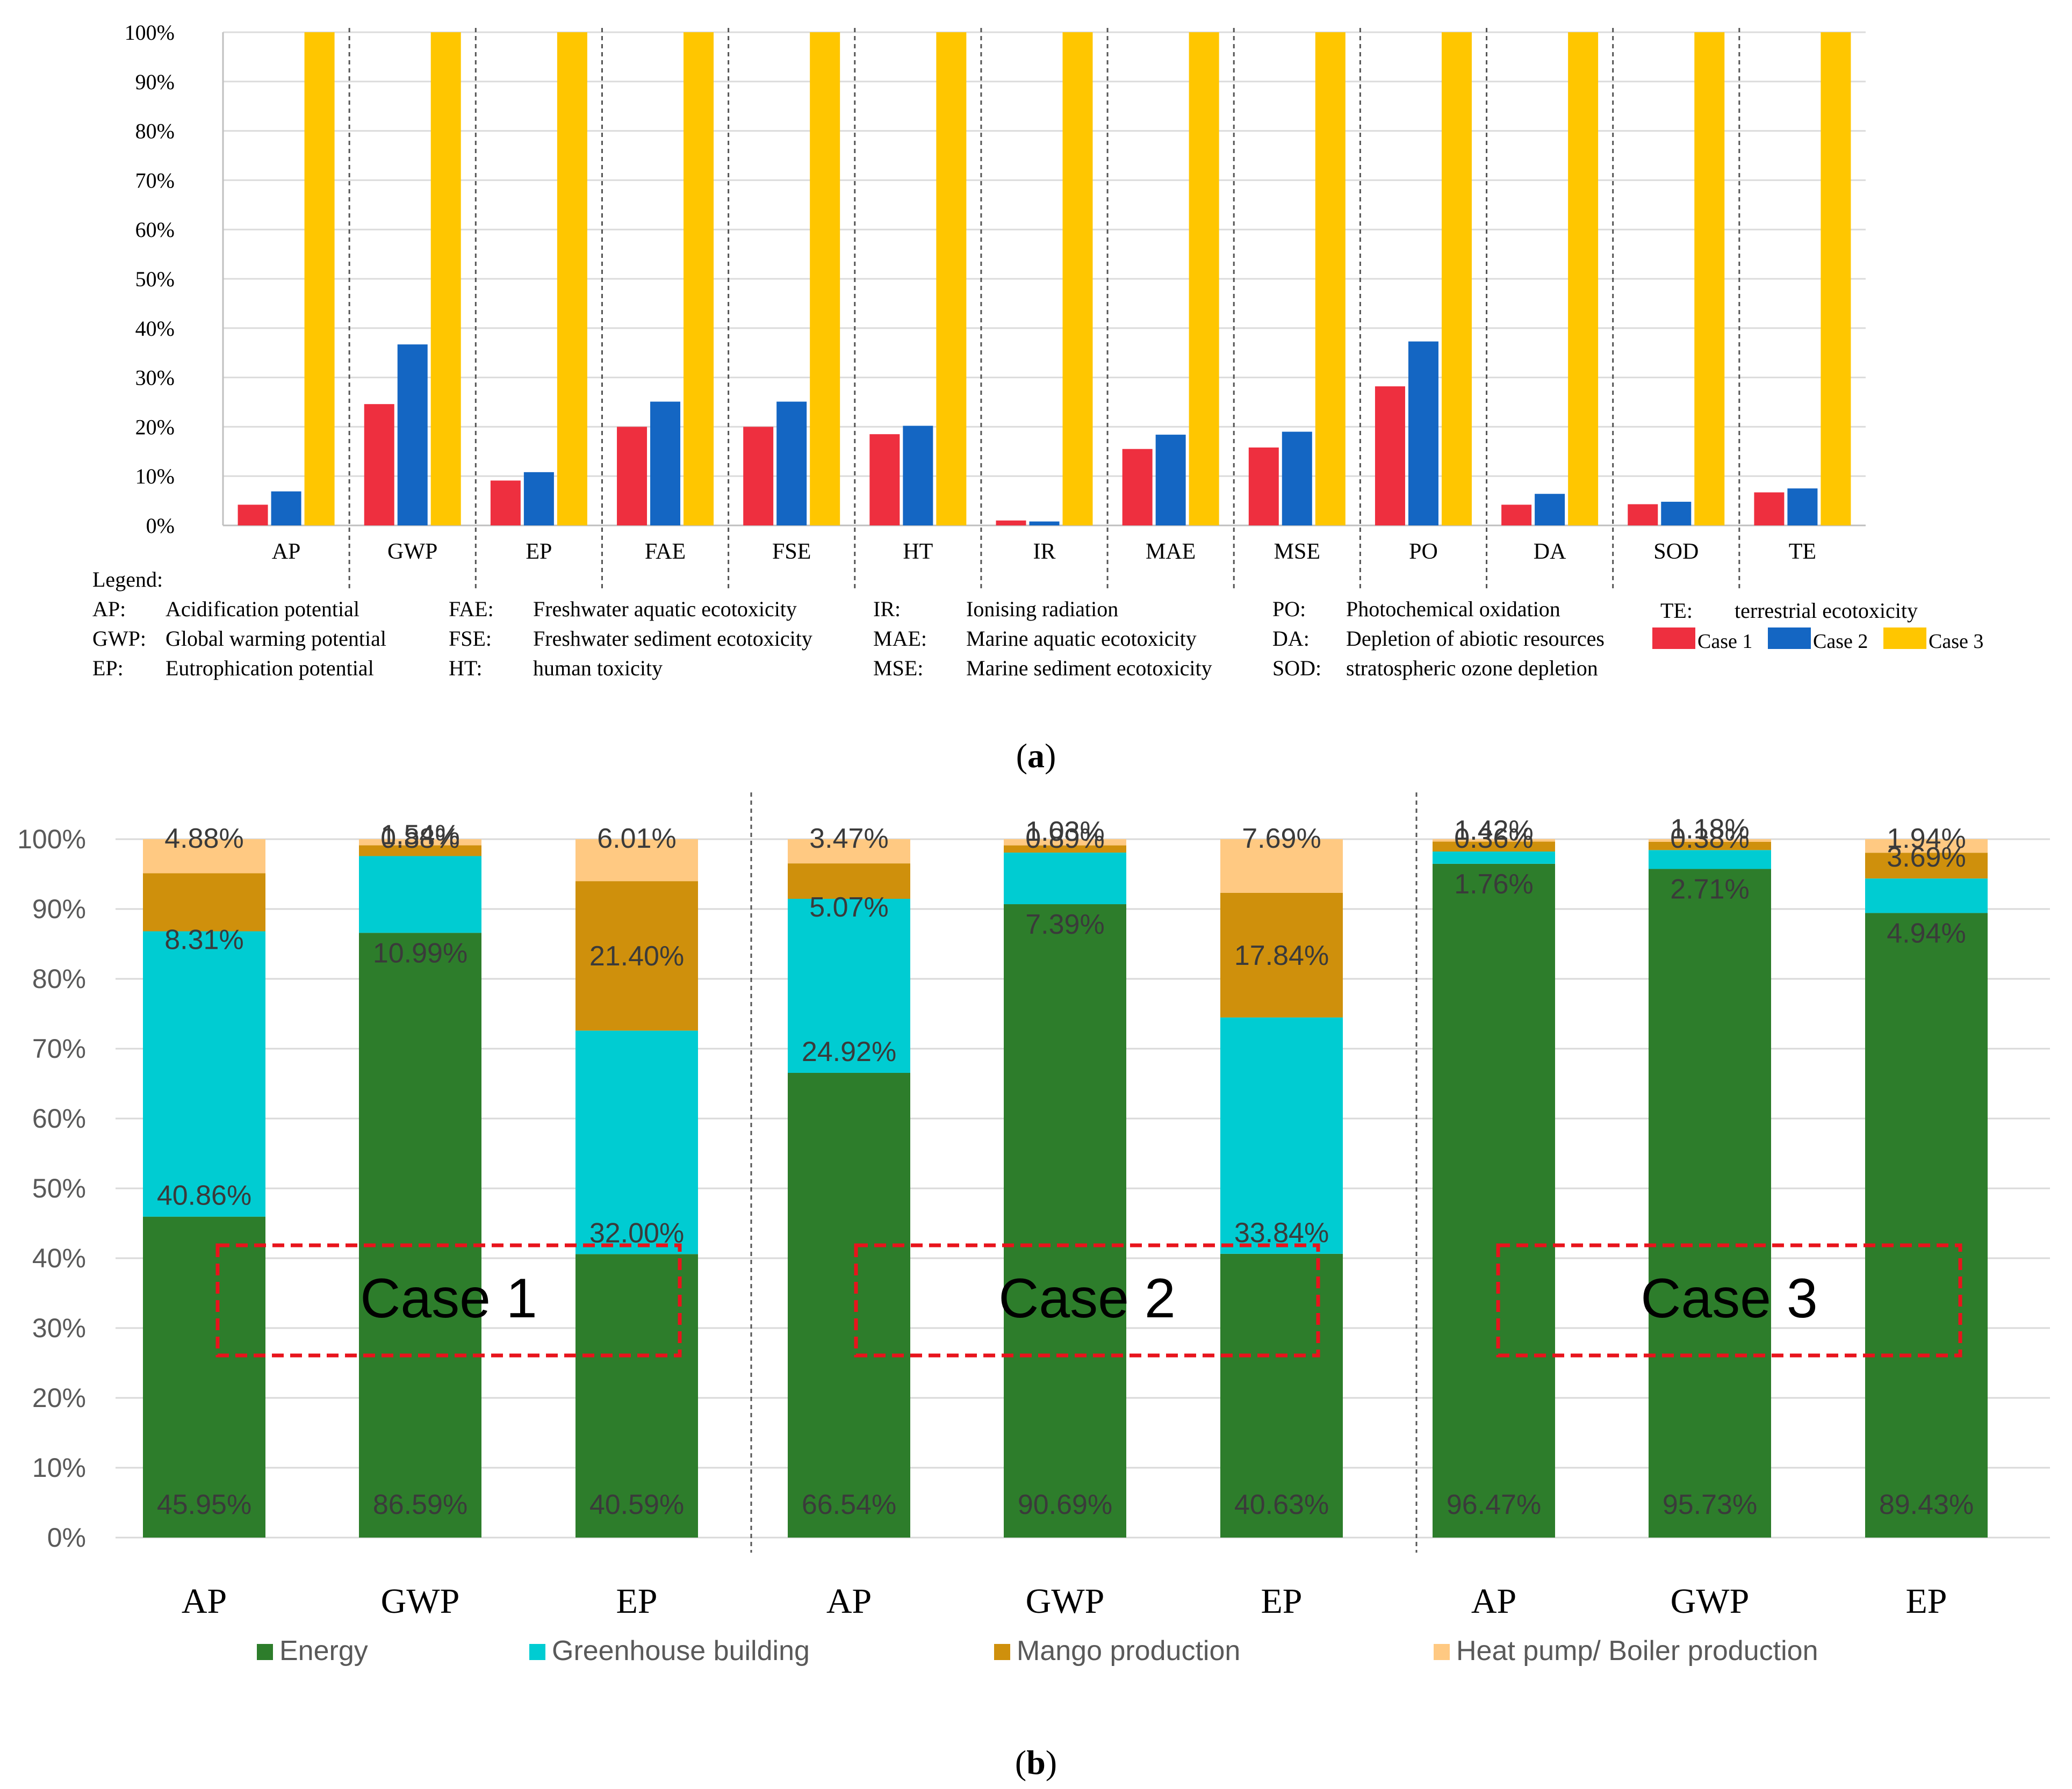  What do you see at coordinates (155, 180) in the screenshot?
I see `y-tick-label-a: 70%` at bounding box center [155, 180].